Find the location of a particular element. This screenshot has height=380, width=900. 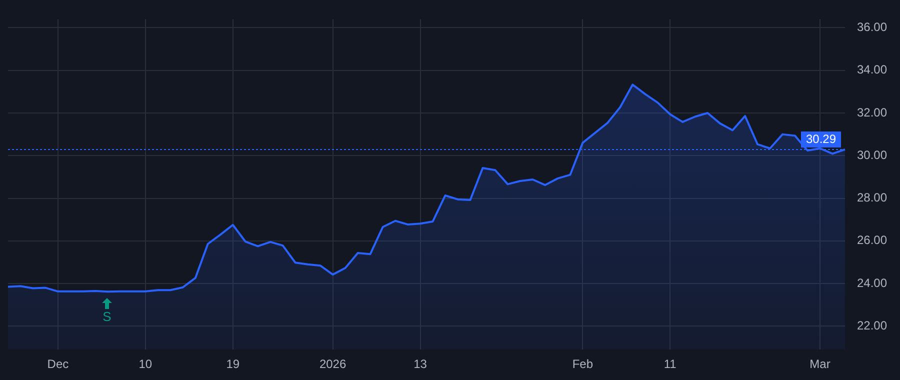

annotation: S is located at coordinates (107, 316).